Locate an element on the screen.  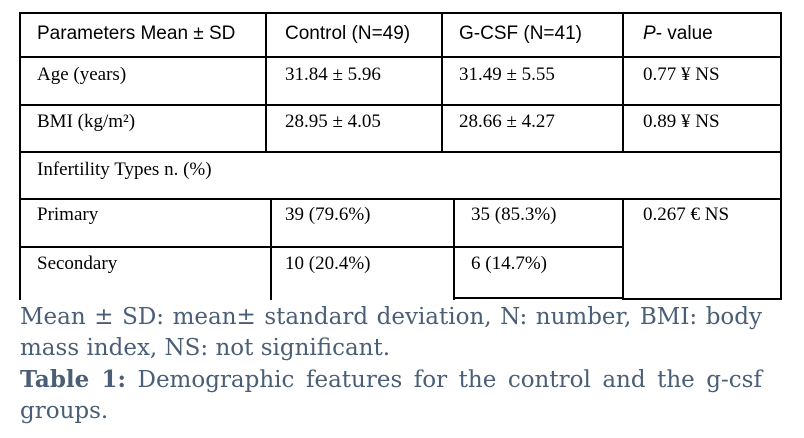
table-border-right is located at coordinates (781, 156).